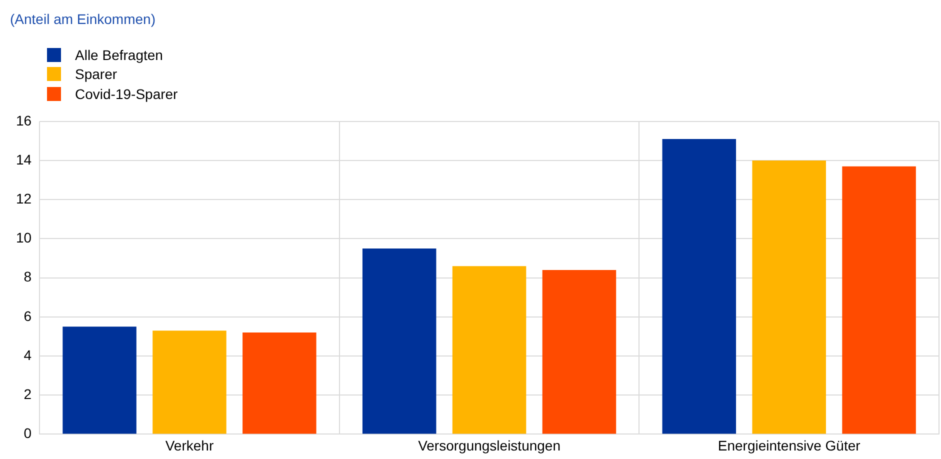  I want to click on y-tick-label: 10, so click(24, 238).